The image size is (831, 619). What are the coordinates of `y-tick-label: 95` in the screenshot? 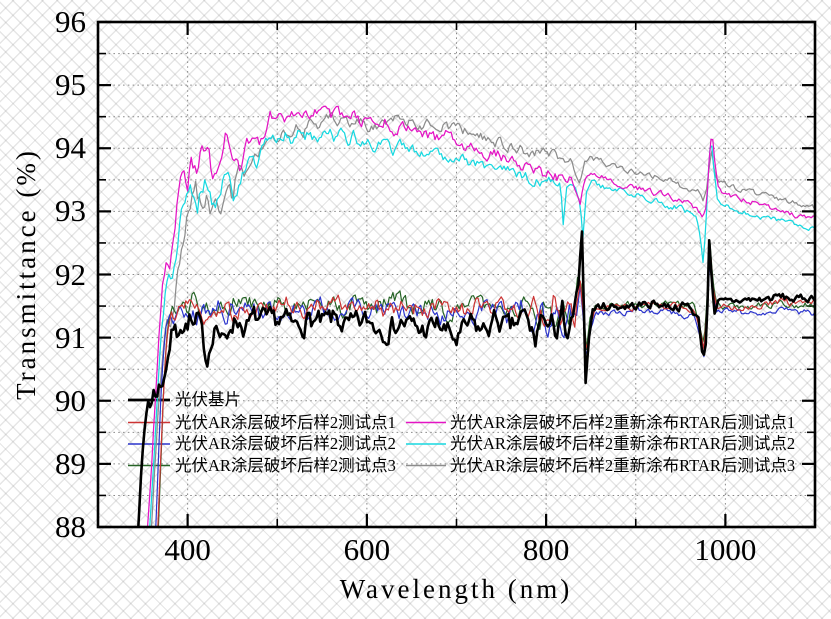 It's located at (70, 85).